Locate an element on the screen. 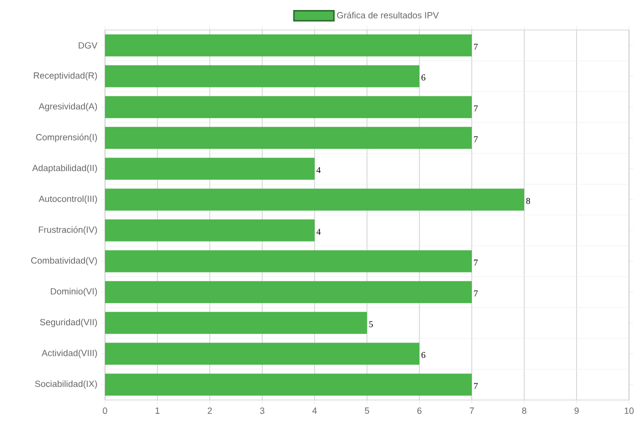  x-tick-label: 3 is located at coordinates (262, 411).